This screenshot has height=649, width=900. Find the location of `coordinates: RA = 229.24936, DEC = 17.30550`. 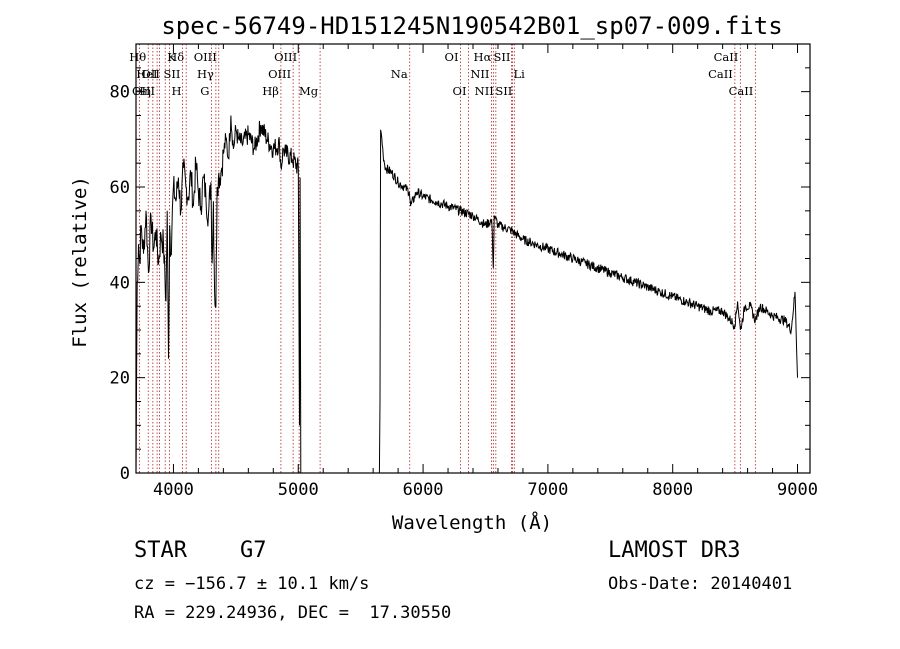

coordinates: RA = 229.24936, DEC = 17.30550 is located at coordinates (293, 613).